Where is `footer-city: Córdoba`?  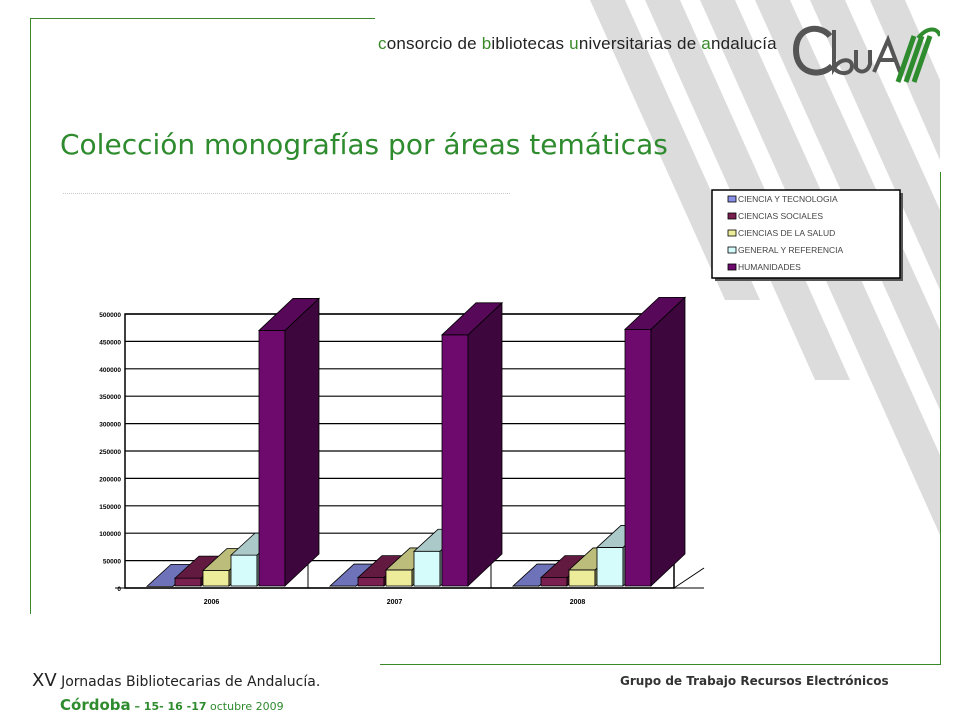 footer-city: Córdoba is located at coordinates (95, 705).